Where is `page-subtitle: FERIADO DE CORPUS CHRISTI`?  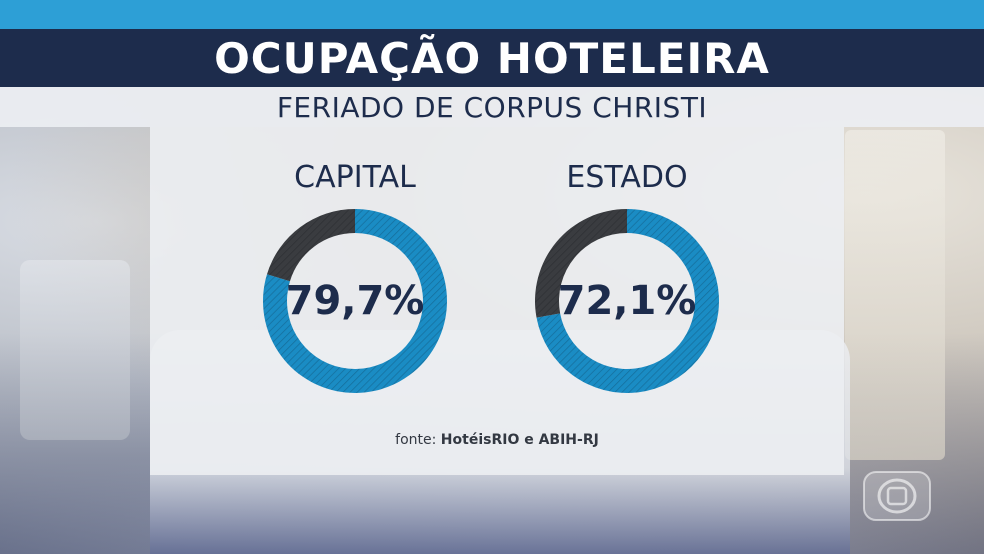
page-subtitle: FERIADO DE CORPUS CHRISTI is located at coordinates (492, 107).